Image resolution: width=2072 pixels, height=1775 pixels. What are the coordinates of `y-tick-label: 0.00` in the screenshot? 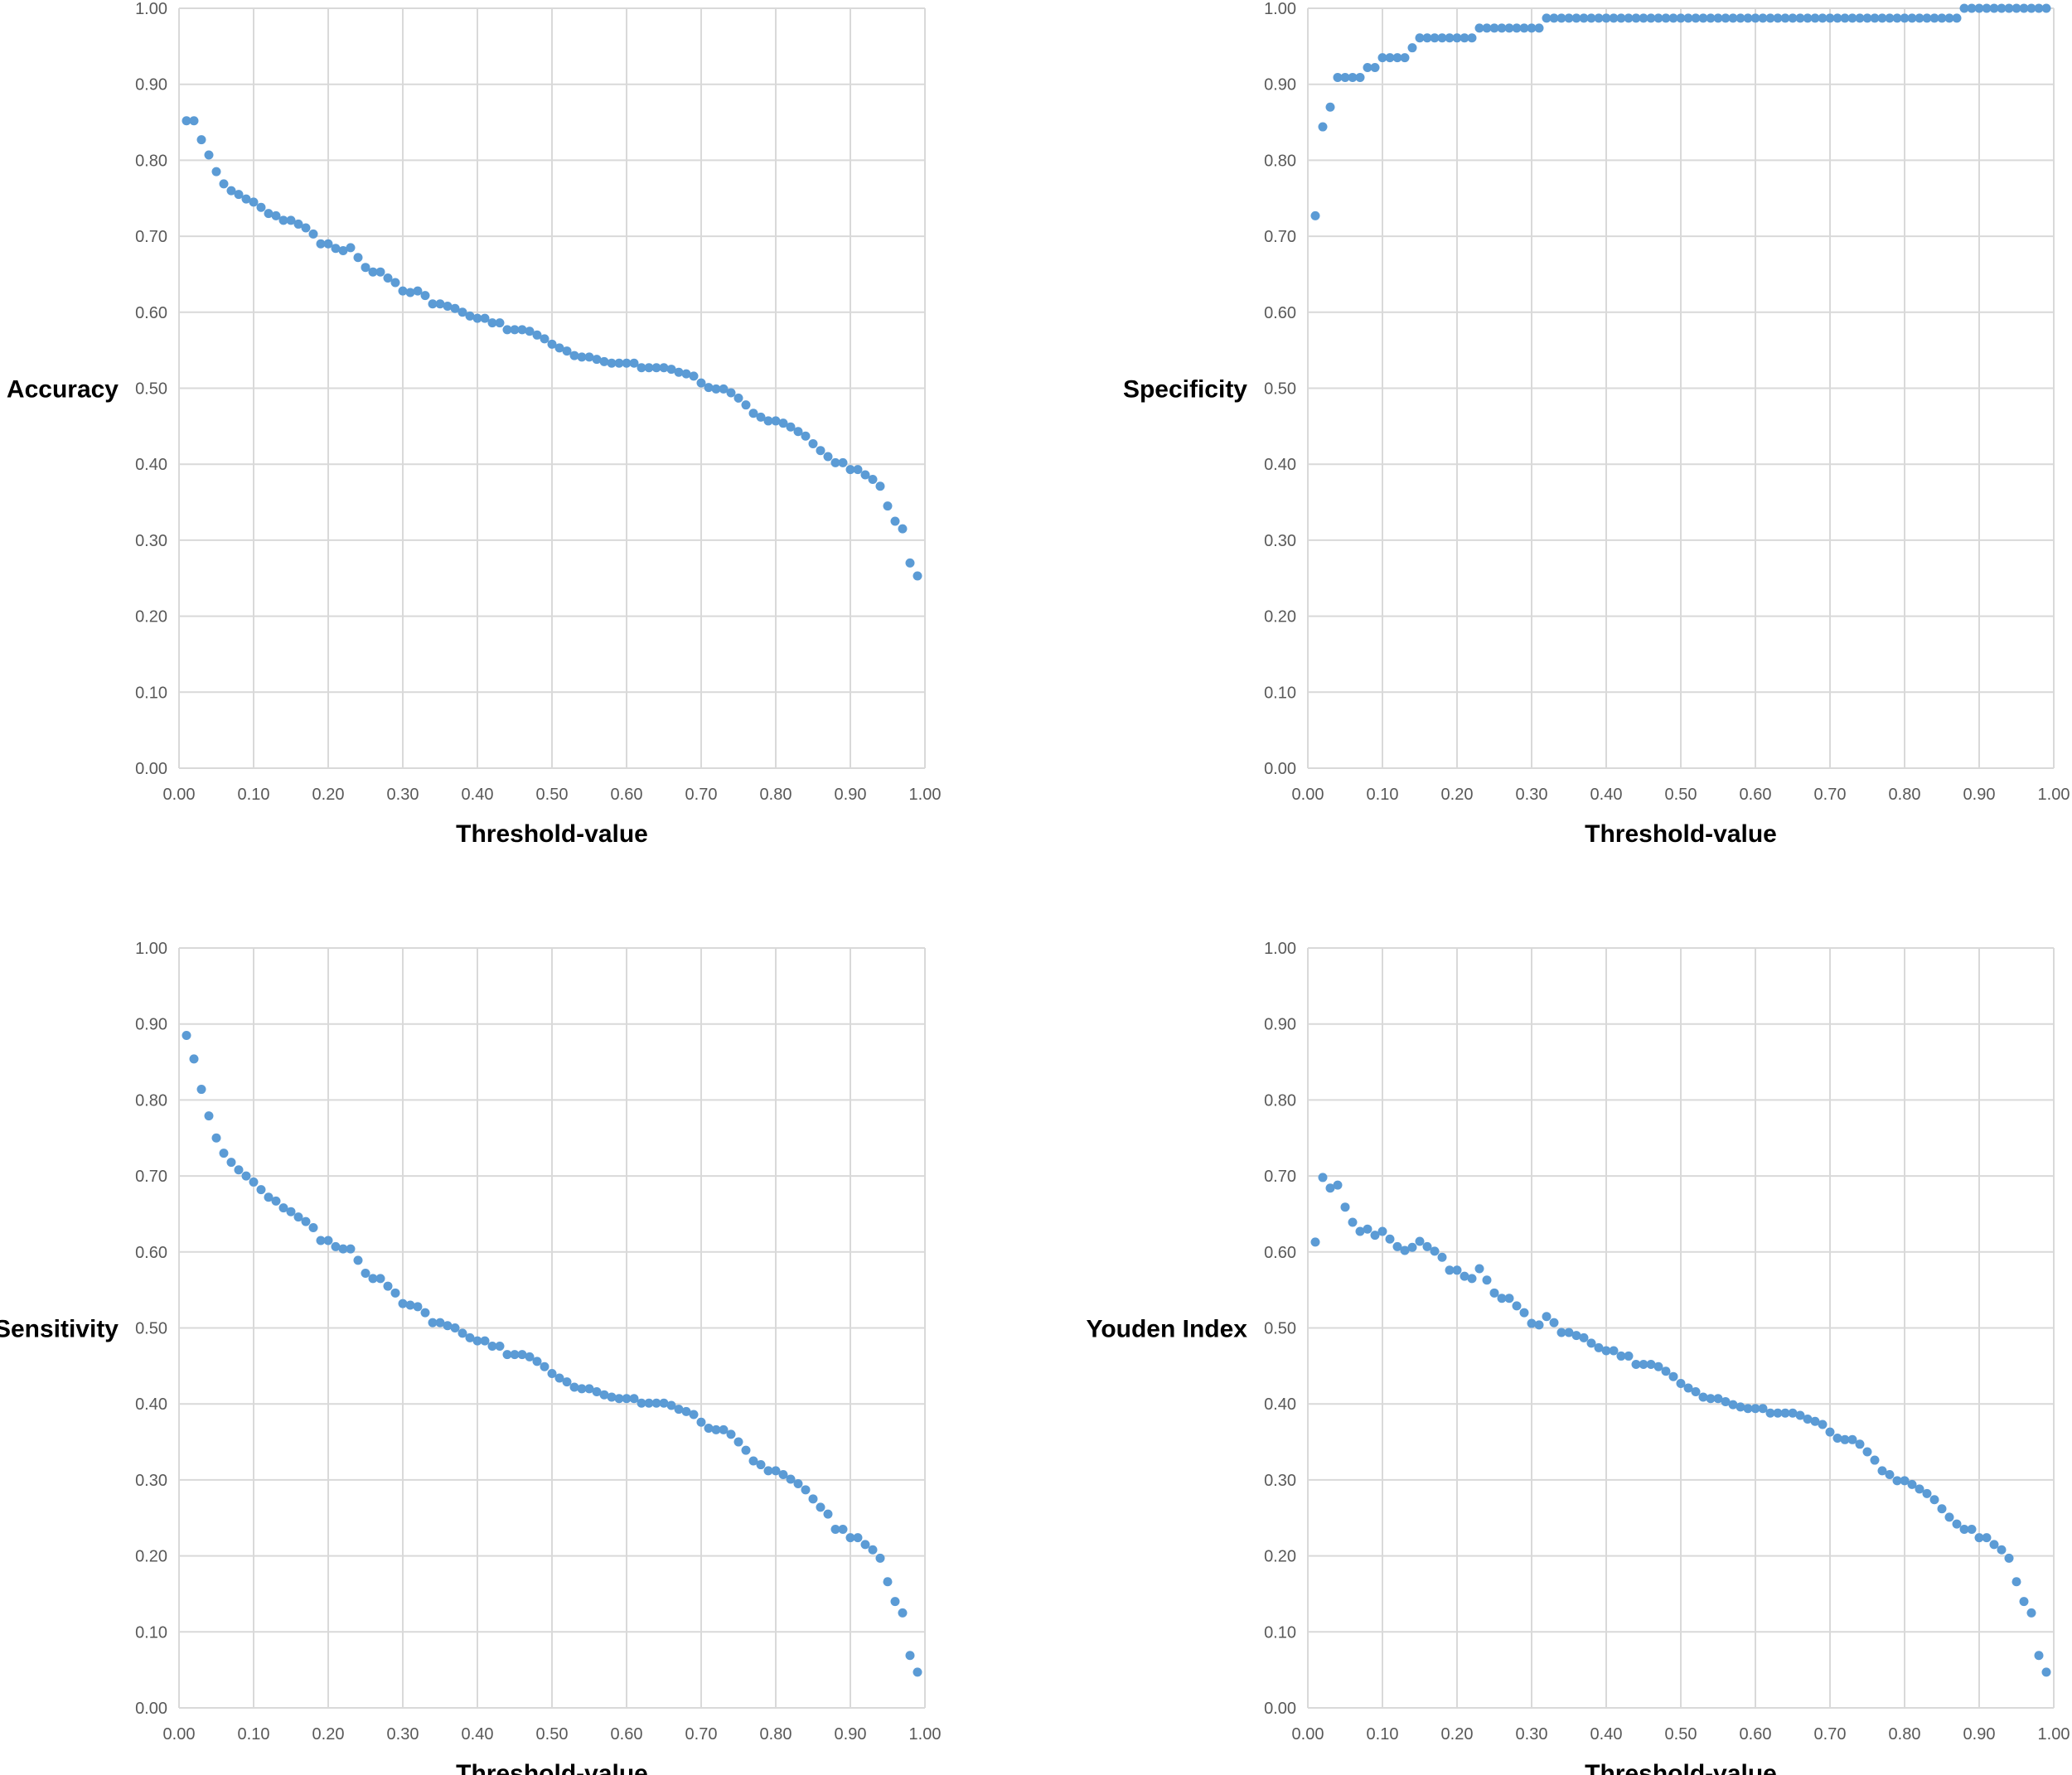 It's located at (1280, 769).